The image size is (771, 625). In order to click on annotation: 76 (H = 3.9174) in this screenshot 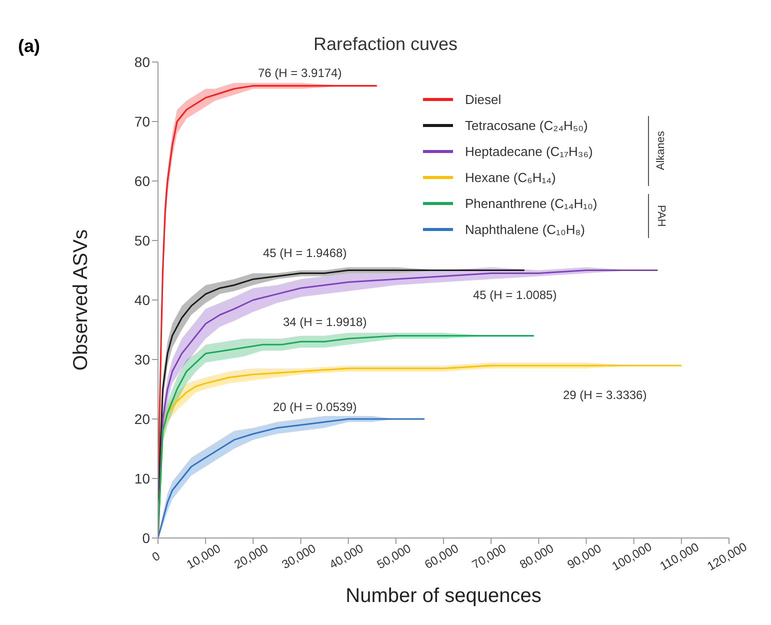, I will do `click(300, 73)`.